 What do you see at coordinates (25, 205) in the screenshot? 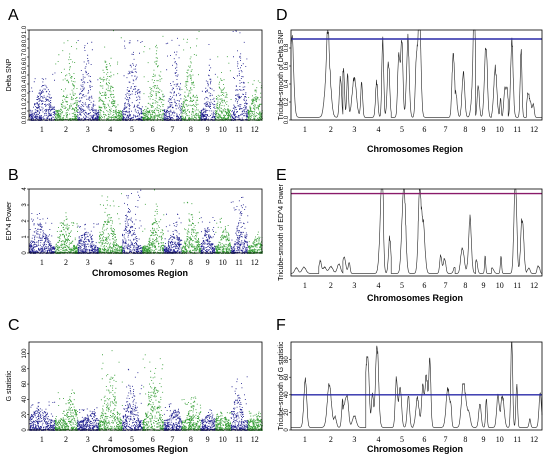
I see `y-tick-label: 3` at bounding box center [25, 205].